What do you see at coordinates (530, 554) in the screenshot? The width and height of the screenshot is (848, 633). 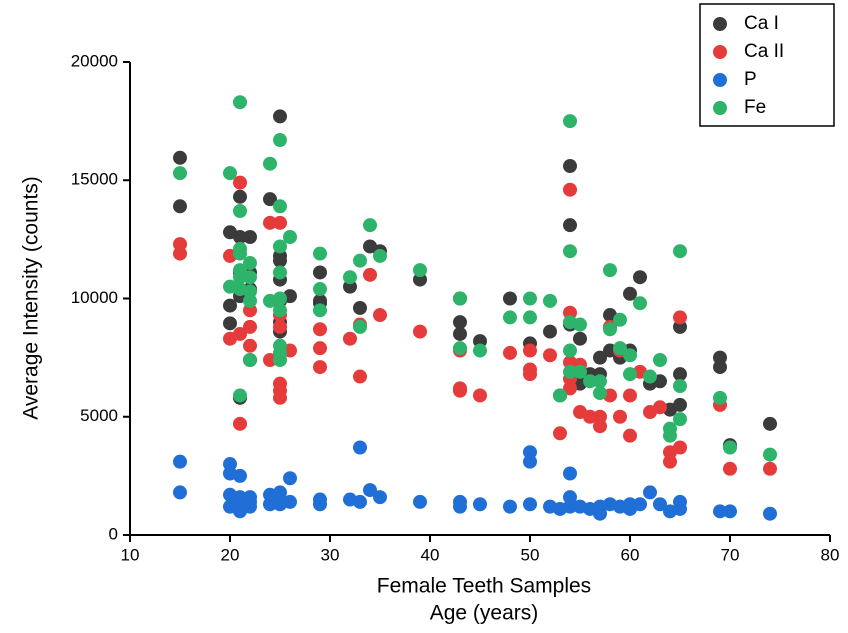 I see `x-tick-label: 50` at bounding box center [530, 554].